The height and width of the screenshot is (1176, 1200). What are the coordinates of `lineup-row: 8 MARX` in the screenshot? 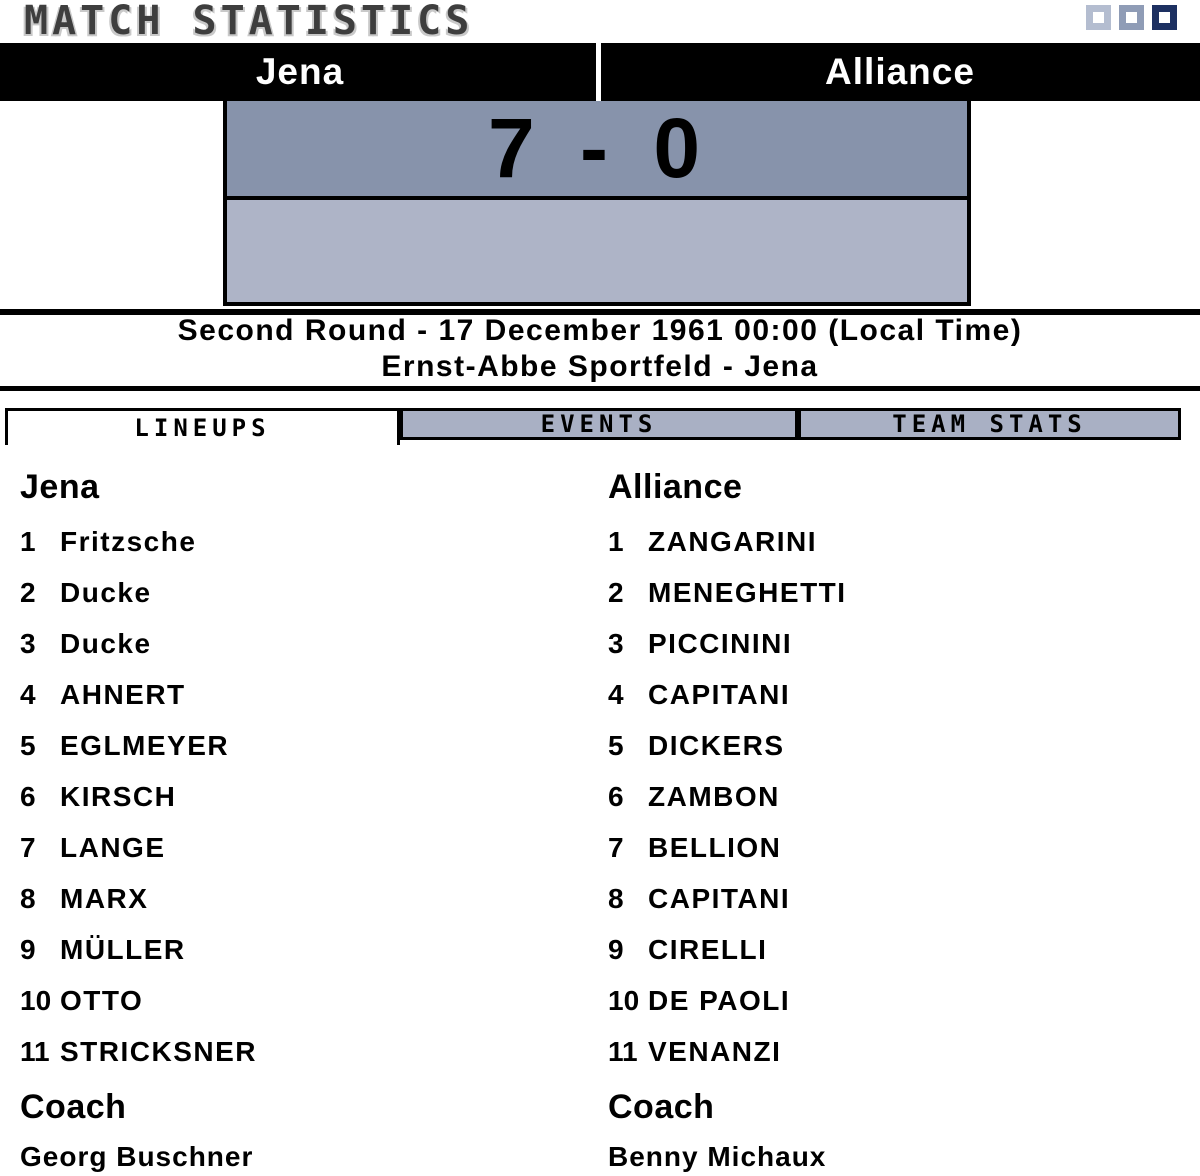 It's located at (300, 898).